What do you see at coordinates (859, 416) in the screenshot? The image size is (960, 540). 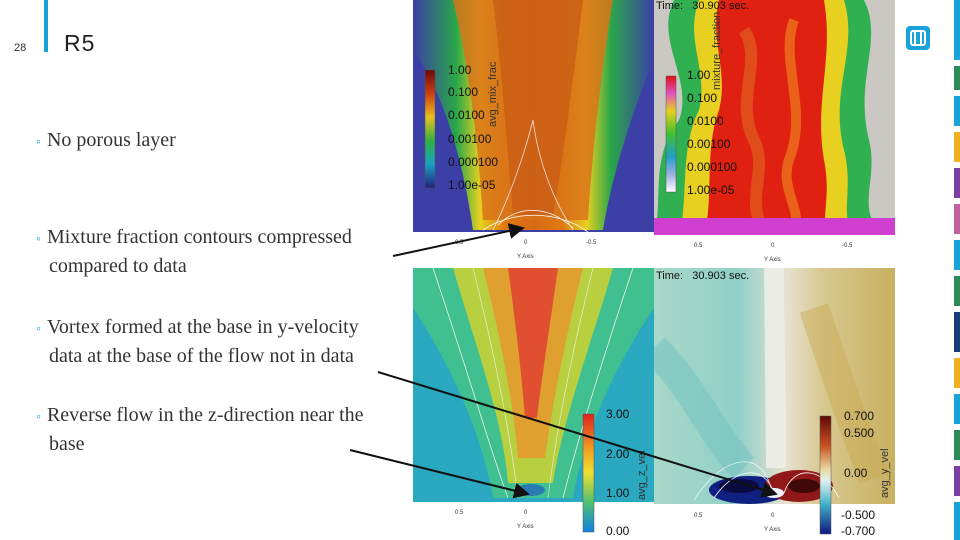 I see `colorbar-label: 0.700` at bounding box center [859, 416].